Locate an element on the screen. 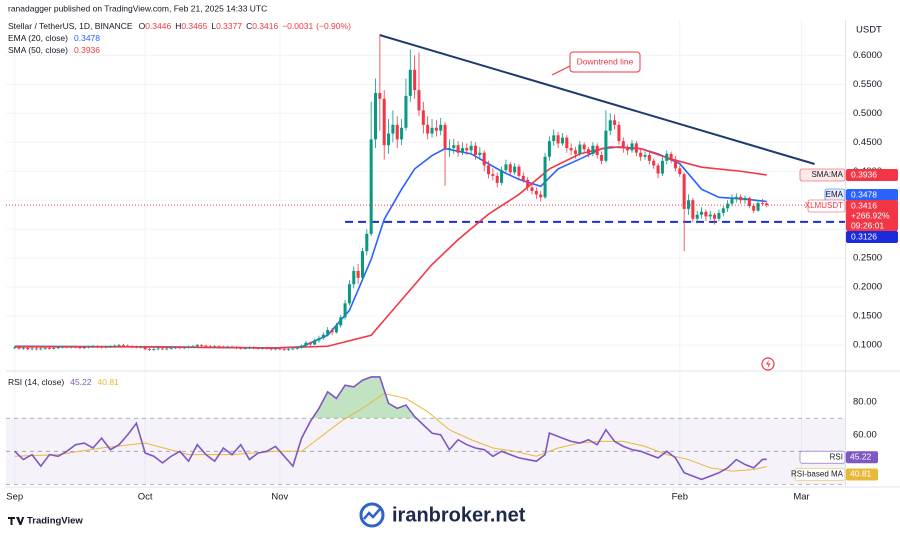 This screenshot has width=900, height=533. y-tick-label: 0.5000 is located at coordinates (867, 113).